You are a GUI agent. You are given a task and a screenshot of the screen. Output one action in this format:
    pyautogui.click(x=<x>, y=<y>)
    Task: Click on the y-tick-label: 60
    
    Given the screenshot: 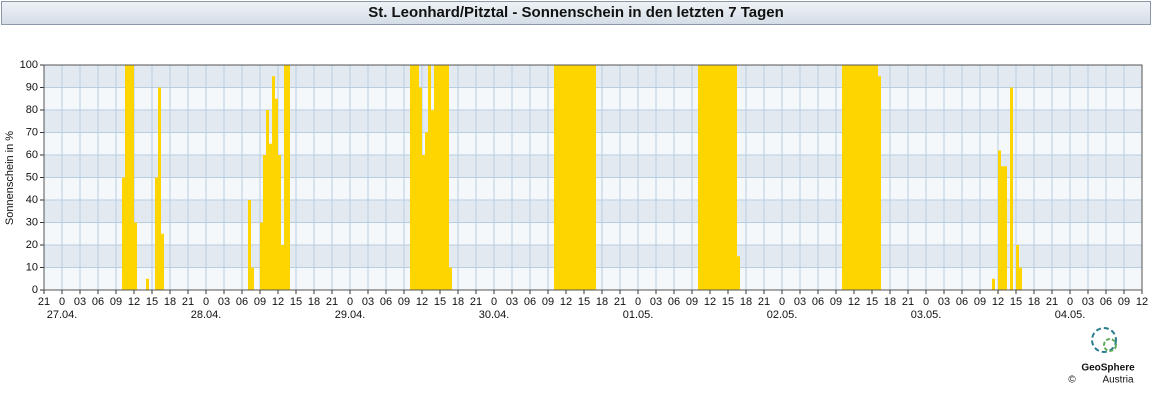 What is the action you would take?
    pyautogui.click(x=32, y=155)
    